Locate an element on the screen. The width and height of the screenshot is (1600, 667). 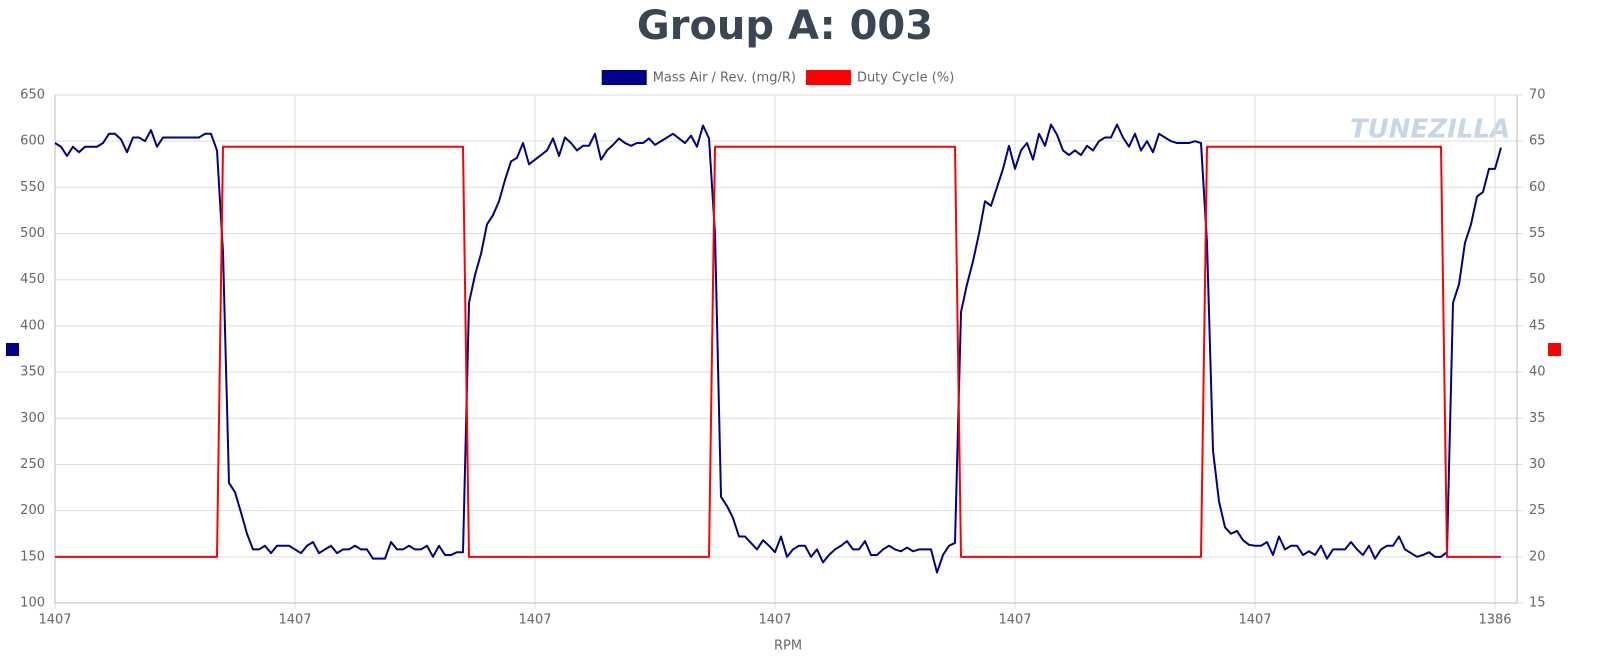
y-tick-label: 100 is located at coordinates (32, 603).